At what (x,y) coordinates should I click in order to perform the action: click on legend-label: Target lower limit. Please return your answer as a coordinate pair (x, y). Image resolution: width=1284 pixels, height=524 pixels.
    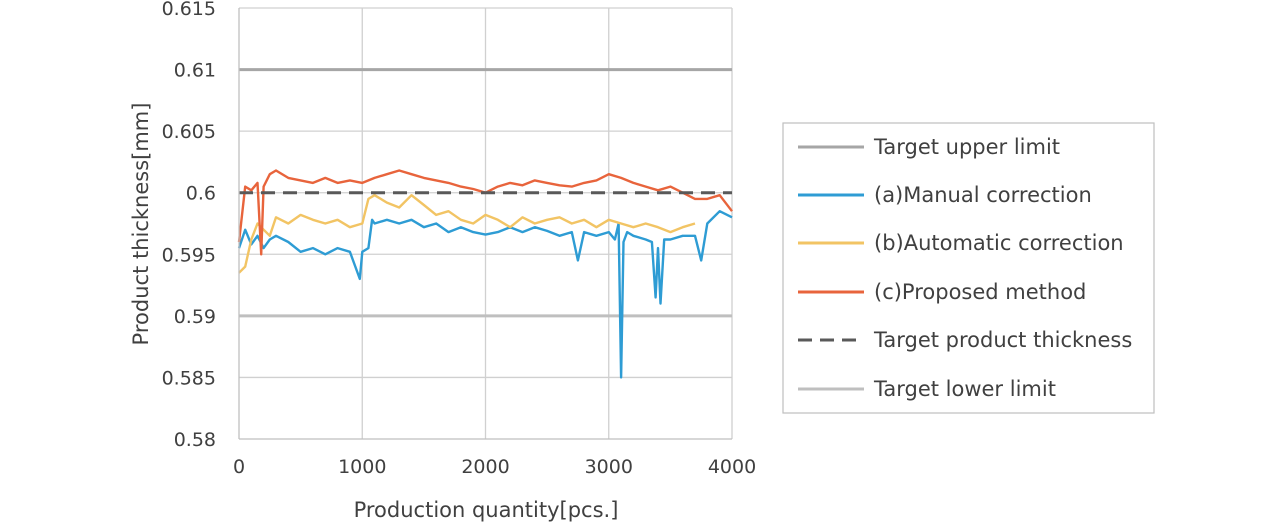
    Looking at the image, I should click on (964, 389).